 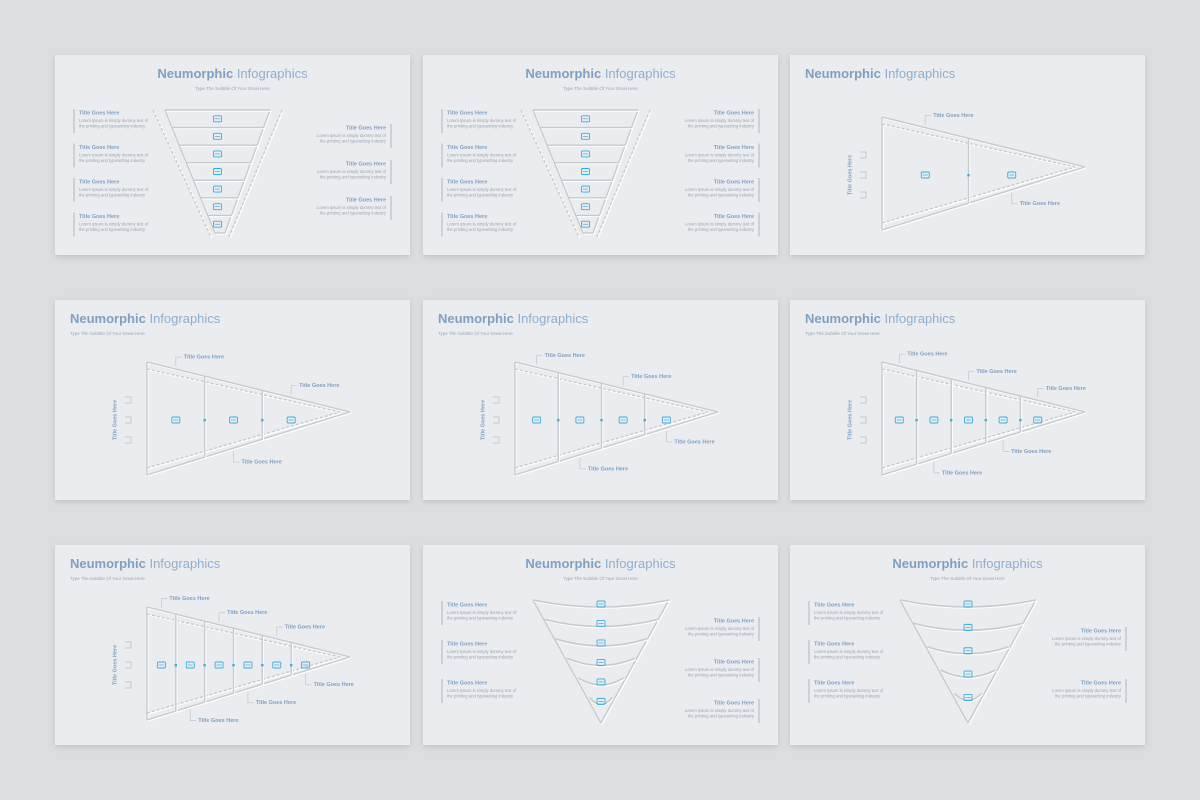 What do you see at coordinates (850, 175) in the screenshot?
I see `side-label: Title Goes Here` at bounding box center [850, 175].